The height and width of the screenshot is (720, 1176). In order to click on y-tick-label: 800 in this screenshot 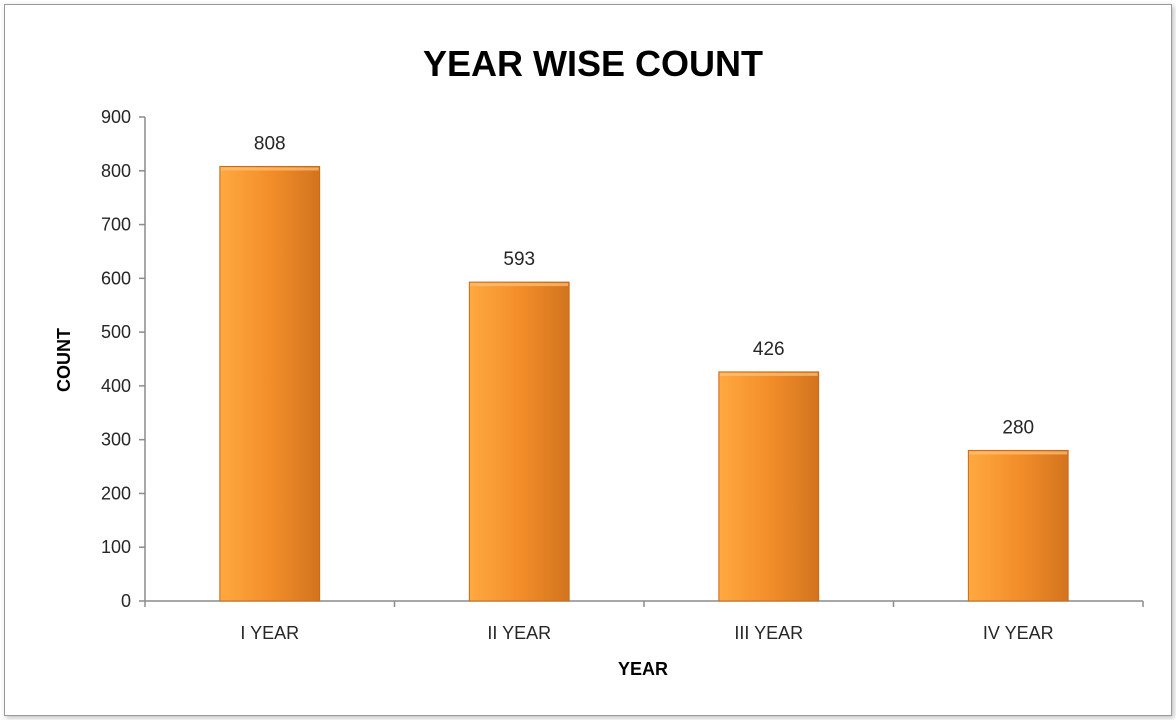, I will do `click(116, 171)`.